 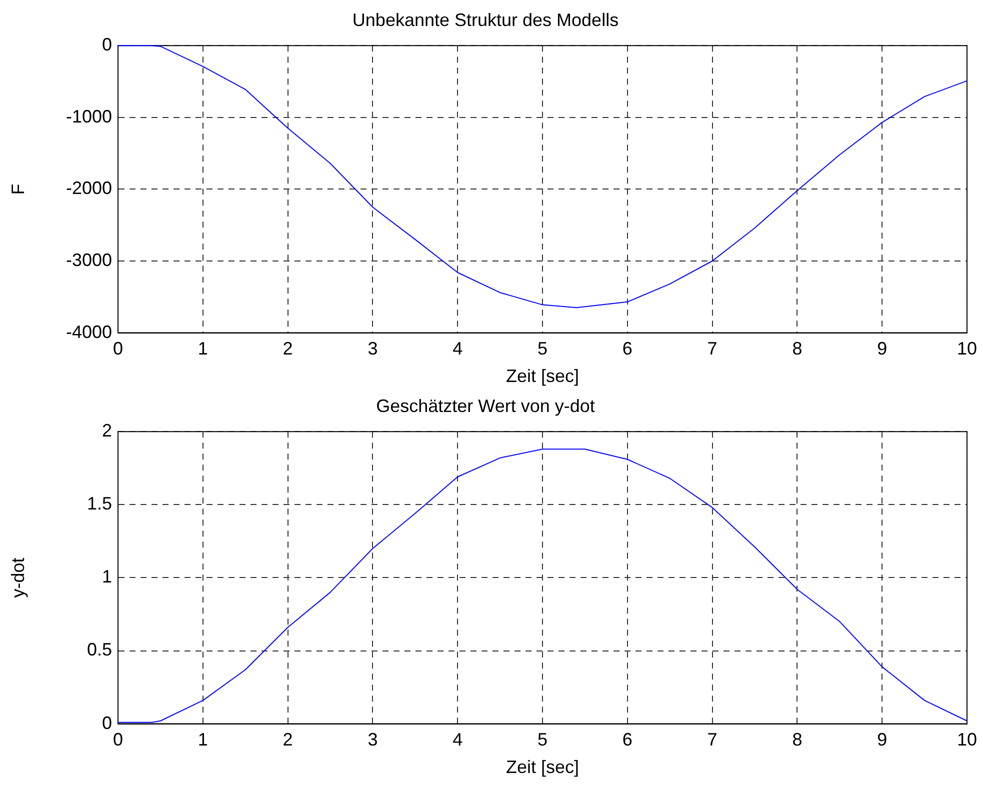 I want to click on y-tick-label: -1000, so click(x=89, y=116).